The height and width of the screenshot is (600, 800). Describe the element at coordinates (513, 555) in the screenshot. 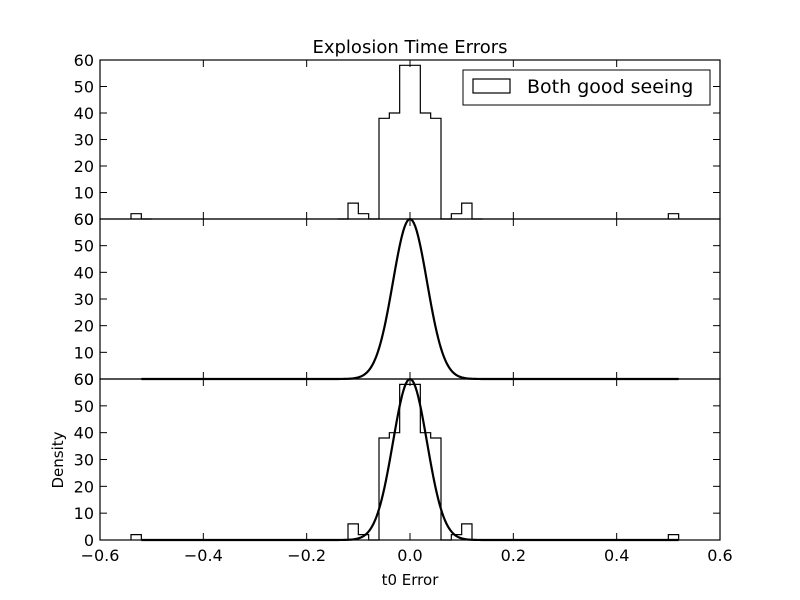

I see `x-tick-label: 0.2` at that location.